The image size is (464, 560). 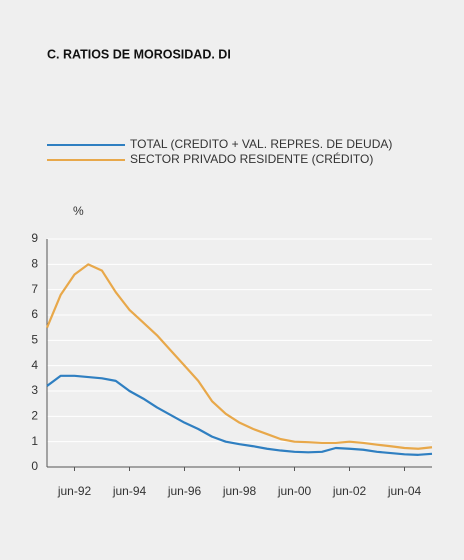 What do you see at coordinates (34, 264) in the screenshot?
I see `y-tick-label: 8` at bounding box center [34, 264].